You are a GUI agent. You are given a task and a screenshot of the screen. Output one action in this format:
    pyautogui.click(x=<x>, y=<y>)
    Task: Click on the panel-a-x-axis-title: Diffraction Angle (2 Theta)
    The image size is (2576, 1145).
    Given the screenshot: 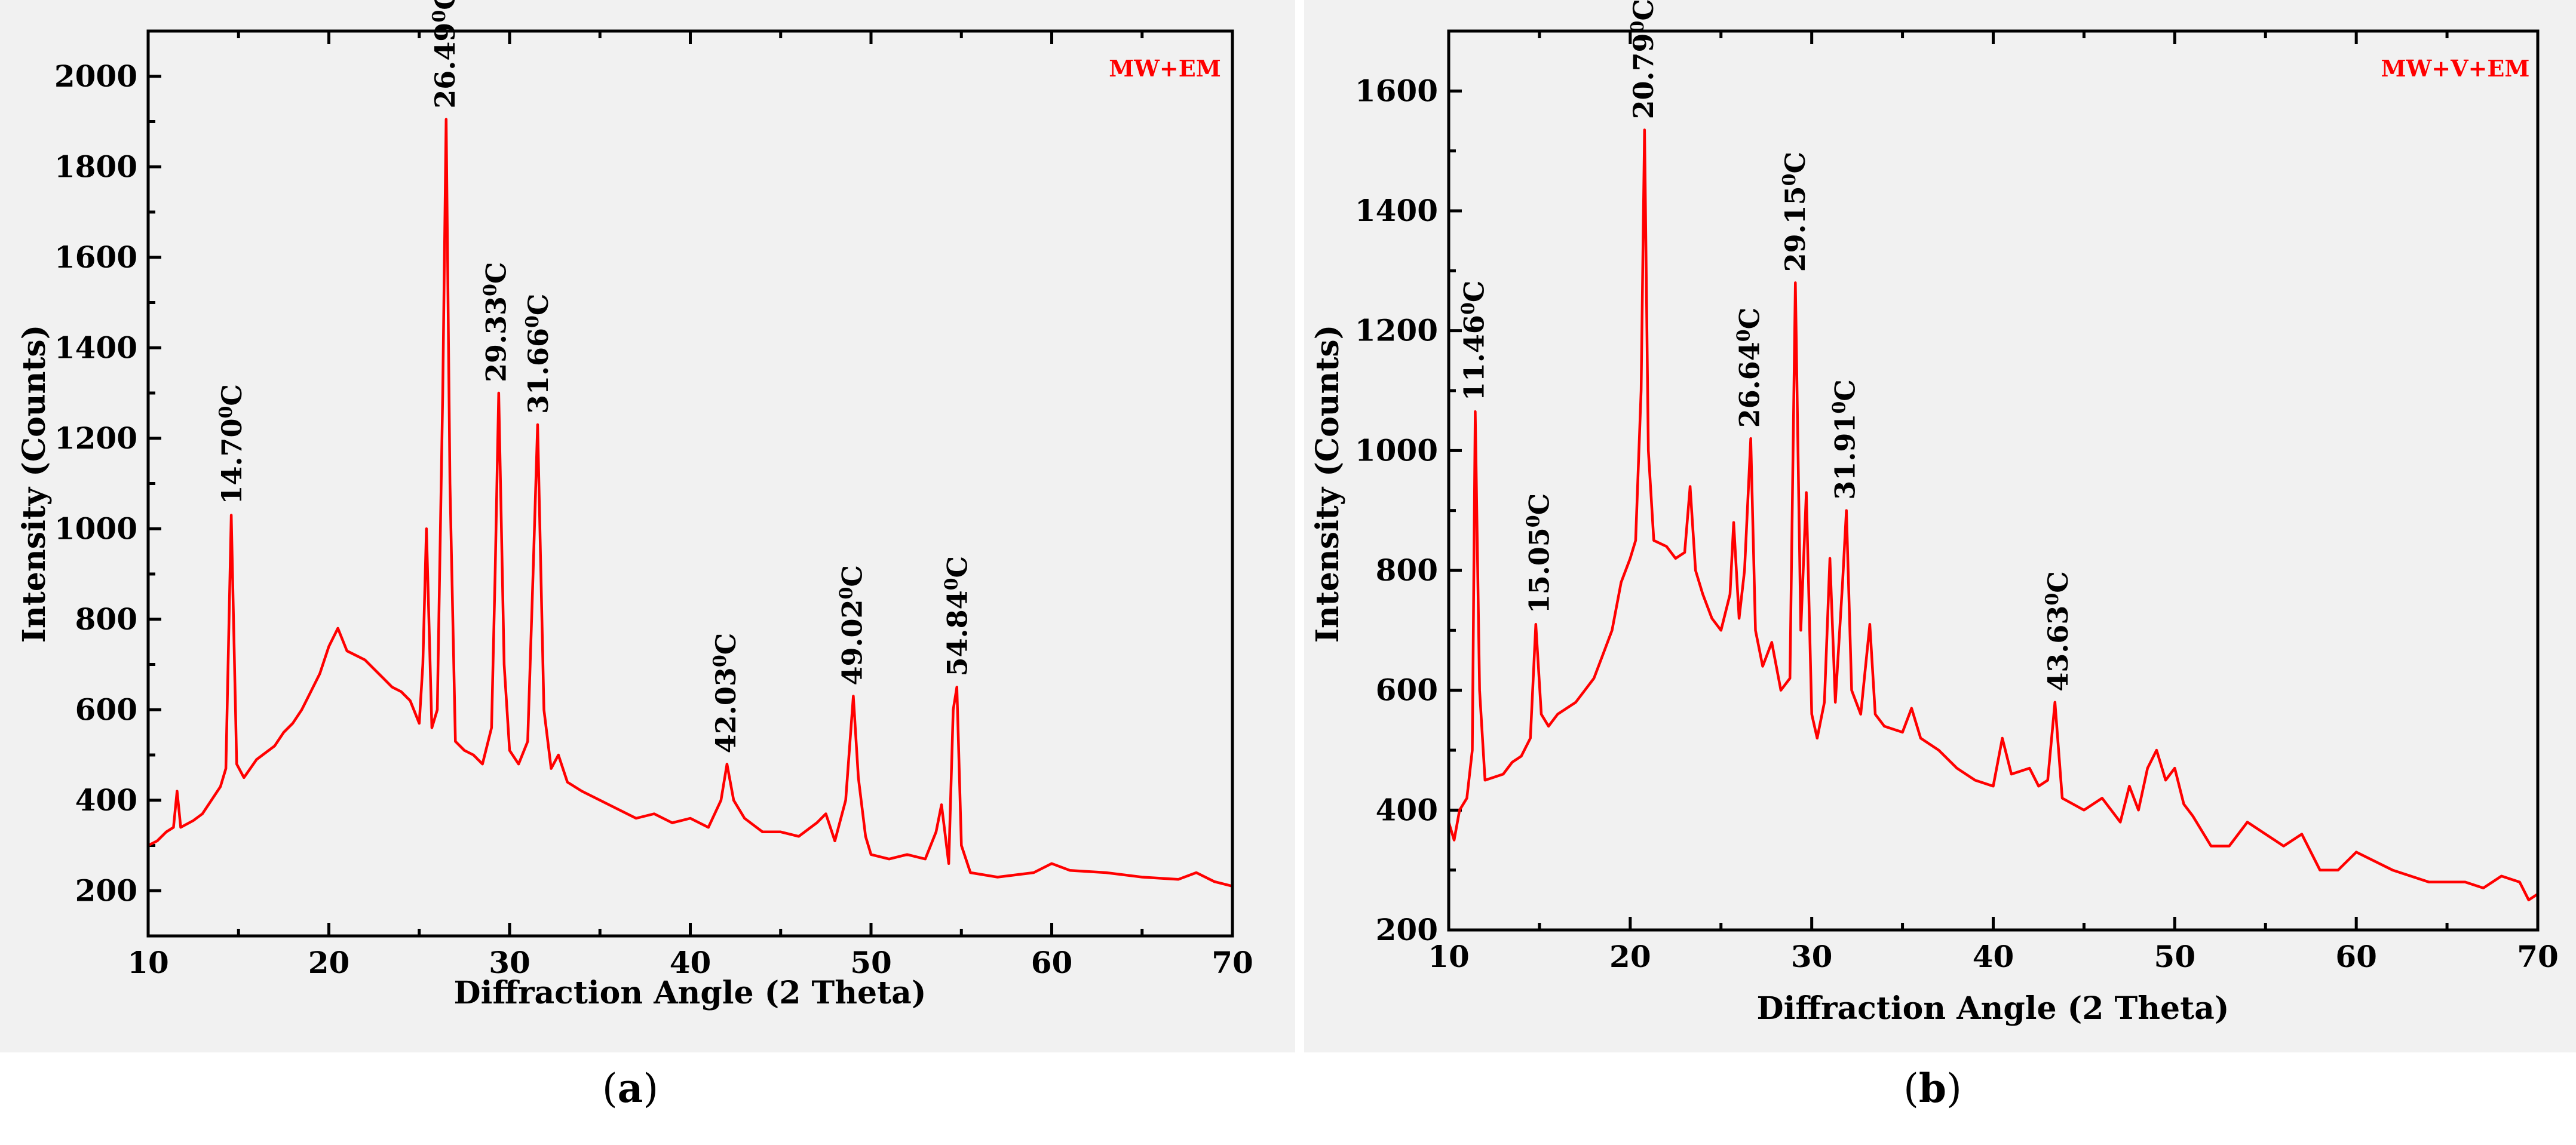 What is the action you would take?
    pyautogui.click(x=690, y=993)
    